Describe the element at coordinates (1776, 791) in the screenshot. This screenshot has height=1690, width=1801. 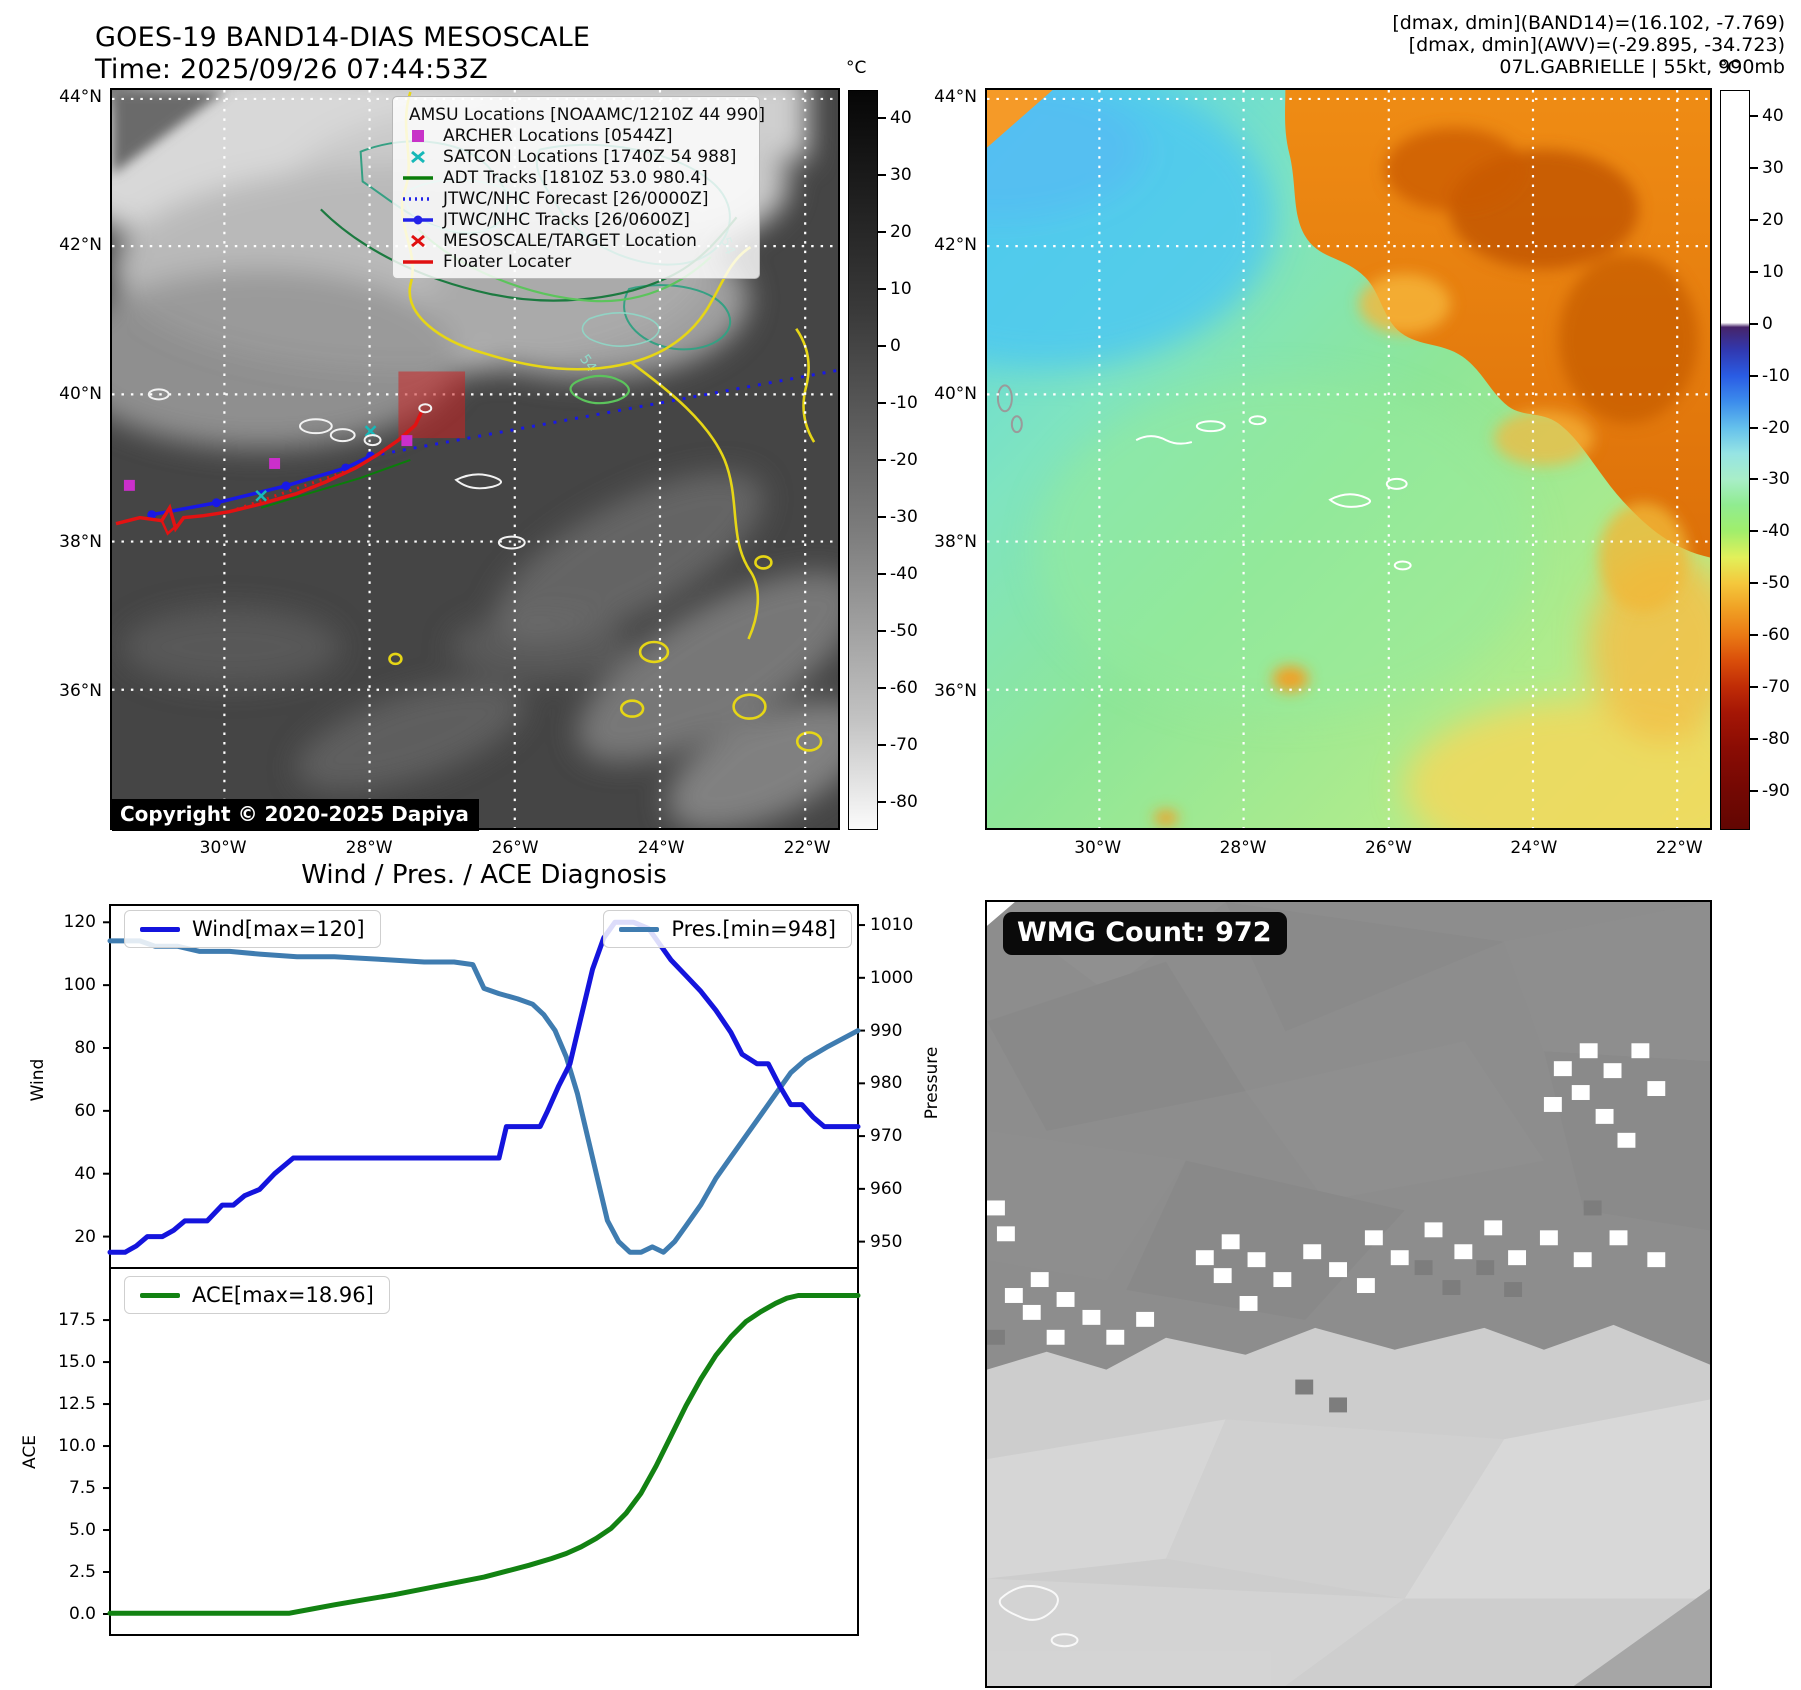
I see `colorbar-tick-label: -90` at that location.